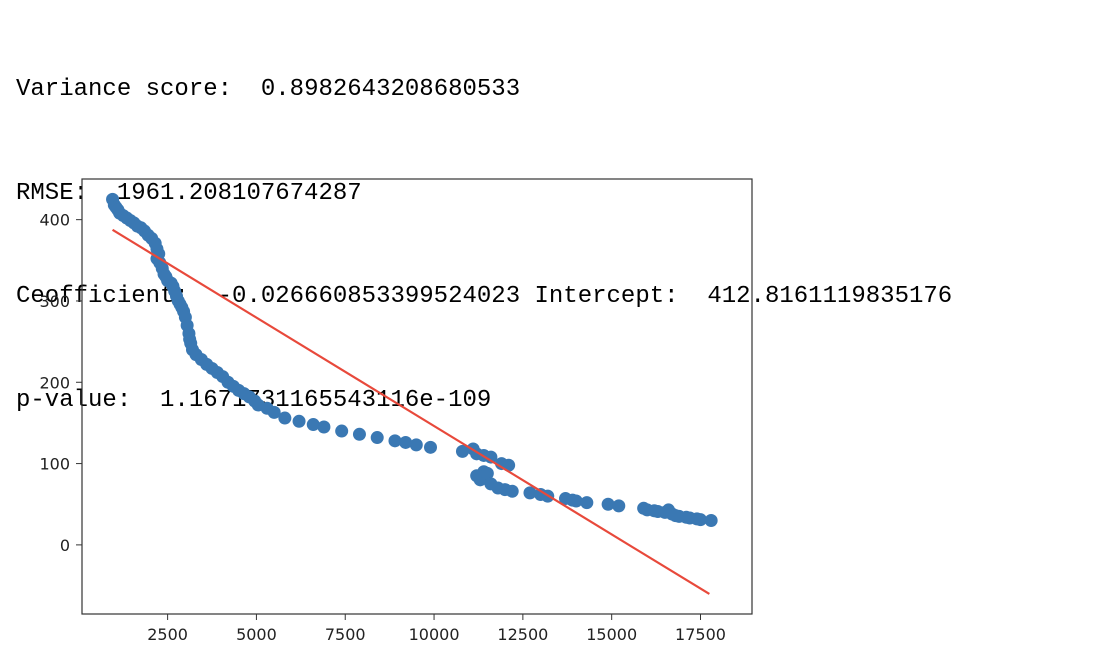 This screenshot has height=666, width=1118. Describe the element at coordinates (54, 301) in the screenshot. I see `y-tick-label: 300` at that location.